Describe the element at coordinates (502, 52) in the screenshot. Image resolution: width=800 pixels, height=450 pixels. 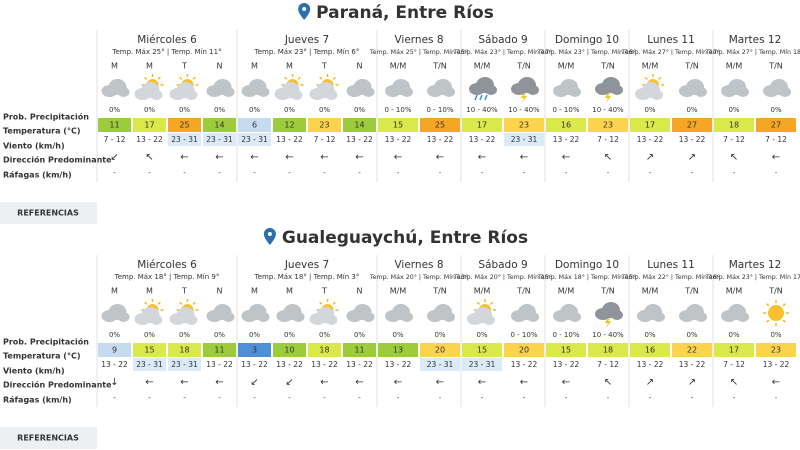
I see `day-summary: Temp. Máx 23° | Temp. Mín 17°` at that location.